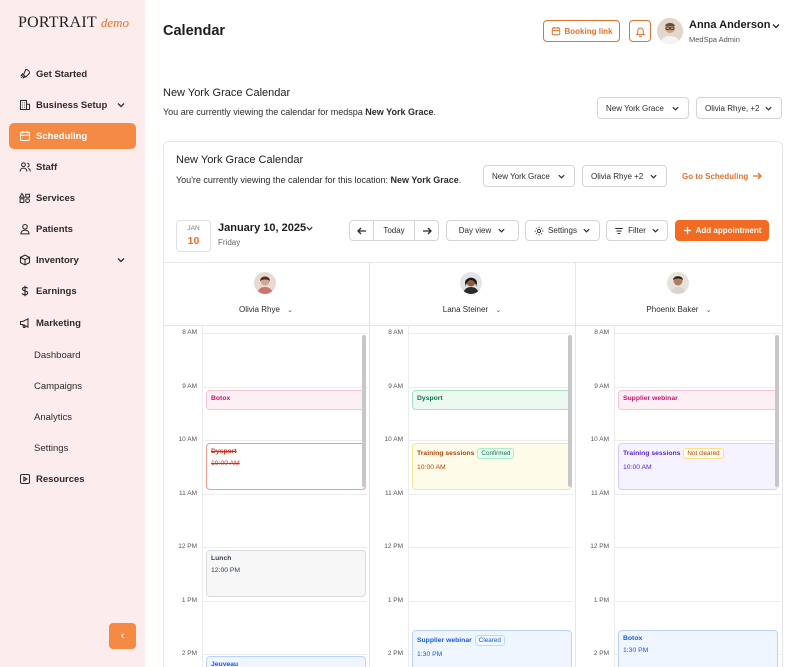 The width and height of the screenshot is (800, 667). Describe the element at coordinates (72, 479) in the screenshot. I see `sidebar-item-resources: Resources` at that location.